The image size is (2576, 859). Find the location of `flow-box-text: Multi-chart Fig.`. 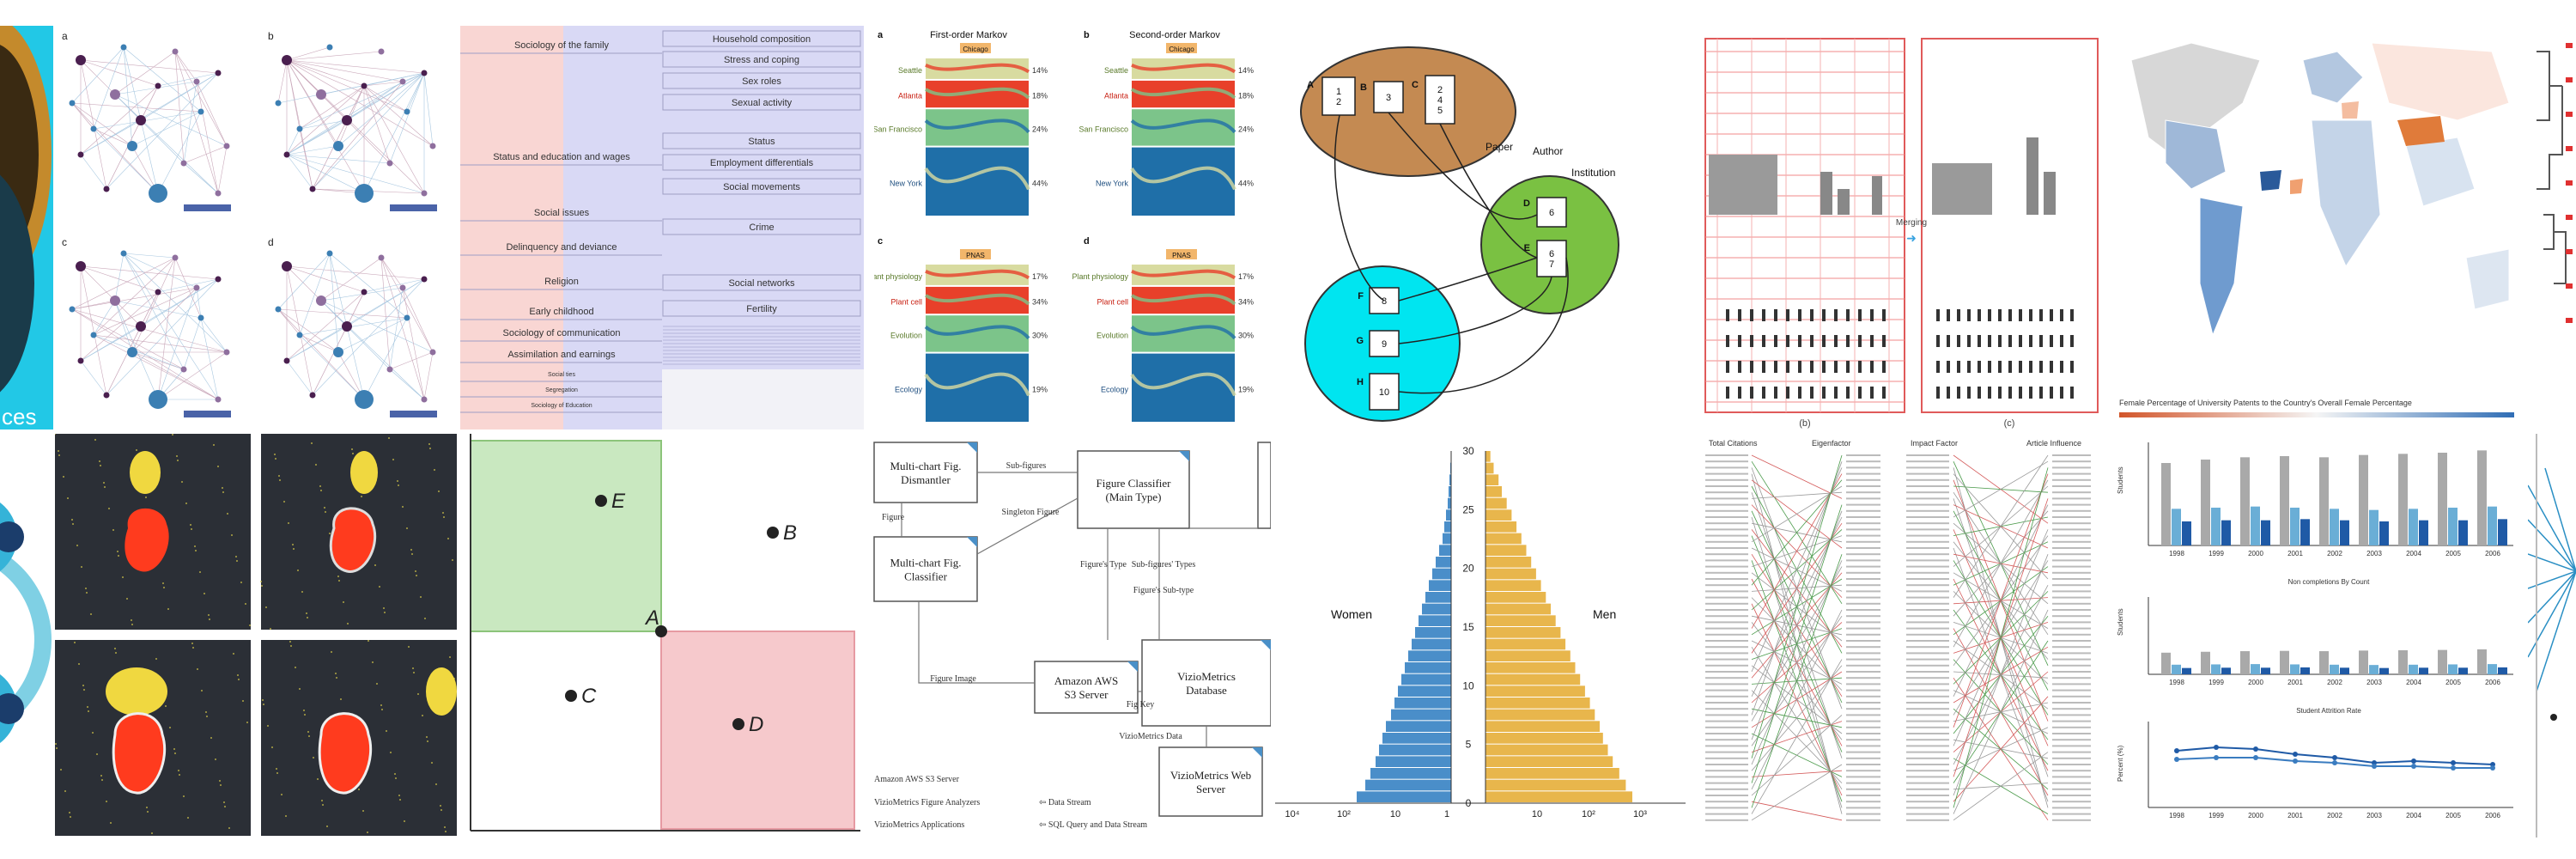

flow-box-text: Multi-chart Fig. is located at coordinates (925, 466).